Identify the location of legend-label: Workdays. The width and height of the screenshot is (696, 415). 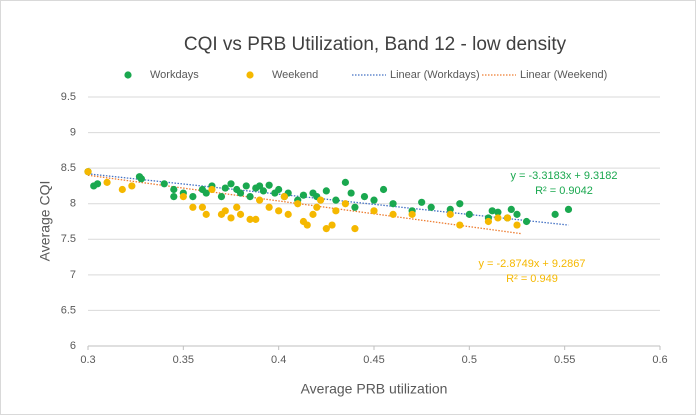
(174, 75).